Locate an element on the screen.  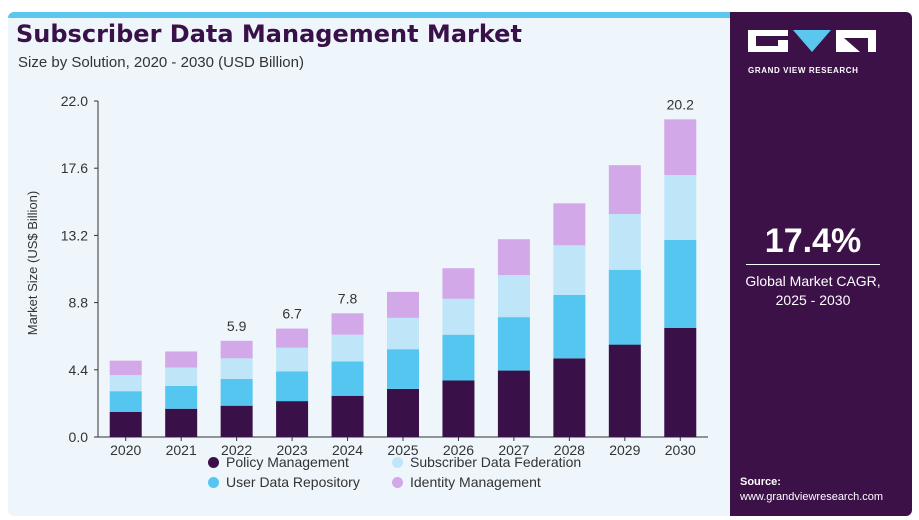
legend-item-identity-management: Identity Management is located at coordinates (466, 482).